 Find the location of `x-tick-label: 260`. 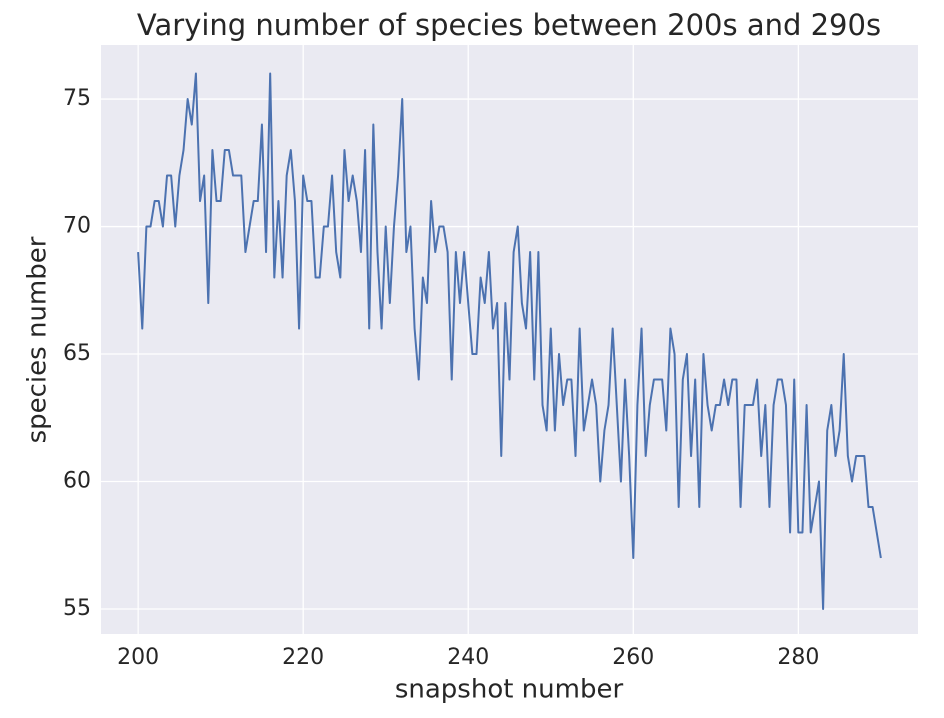

x-tick-label: 260 is located at coordinates (633, 657).